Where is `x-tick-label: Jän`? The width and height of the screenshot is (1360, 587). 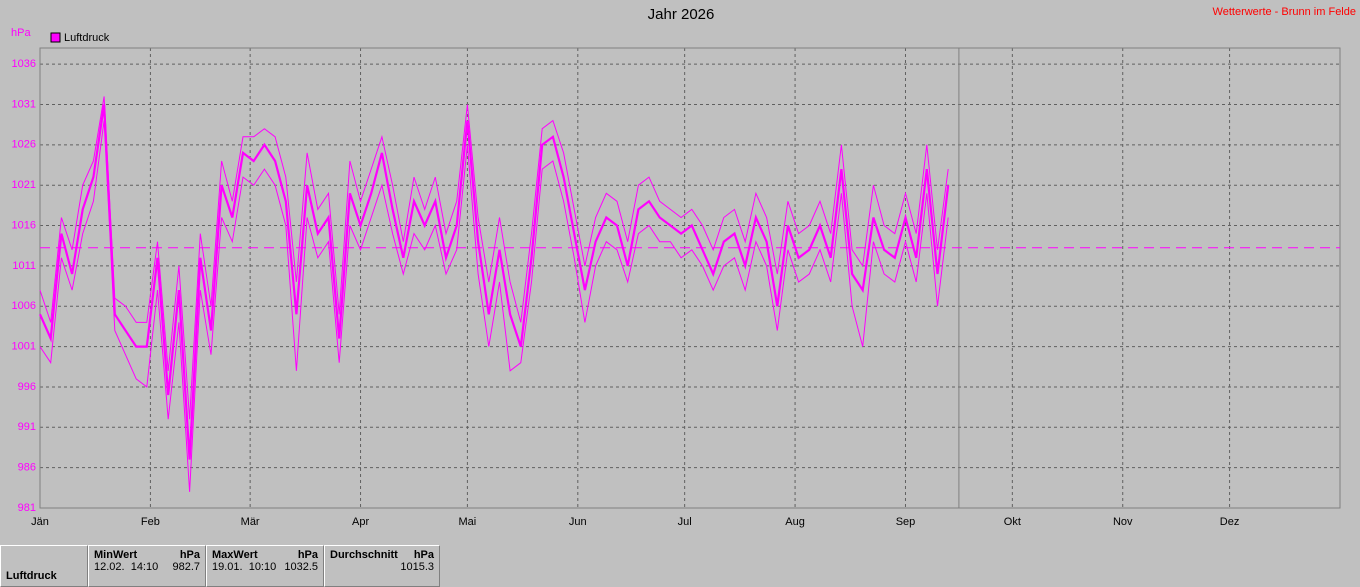
x-tick-label: Jän is located at coordinates (40, 522).